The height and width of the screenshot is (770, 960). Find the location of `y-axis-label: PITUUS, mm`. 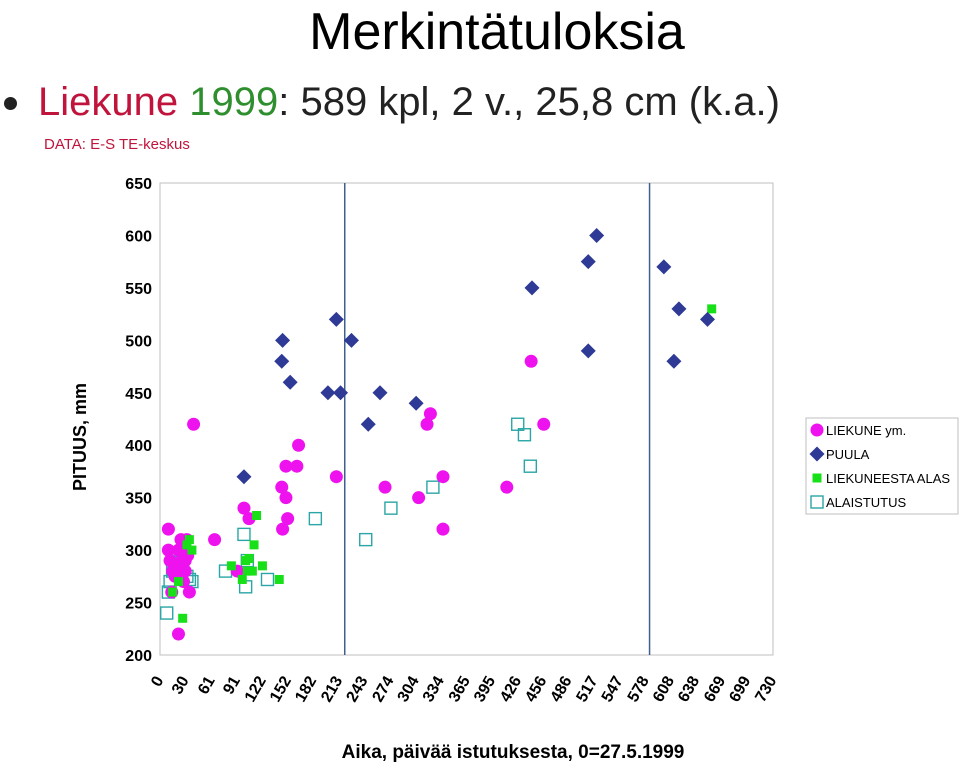

y-axis-label: PITUUS, mm is located at coordinates (80, 437).